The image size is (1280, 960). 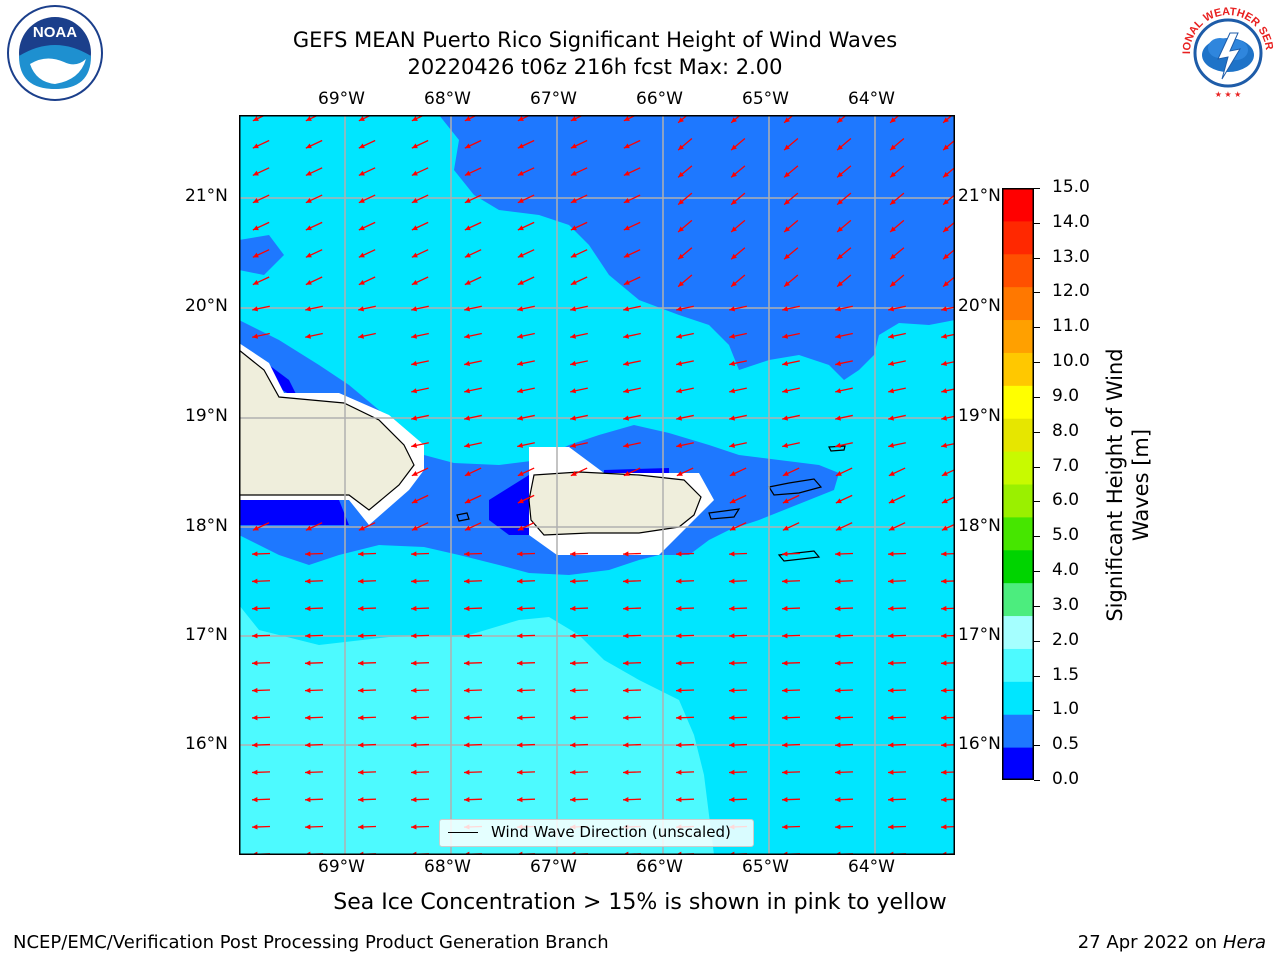 I want to click on lon-tick-bottom: 64°W, so click(x=871, y=867).